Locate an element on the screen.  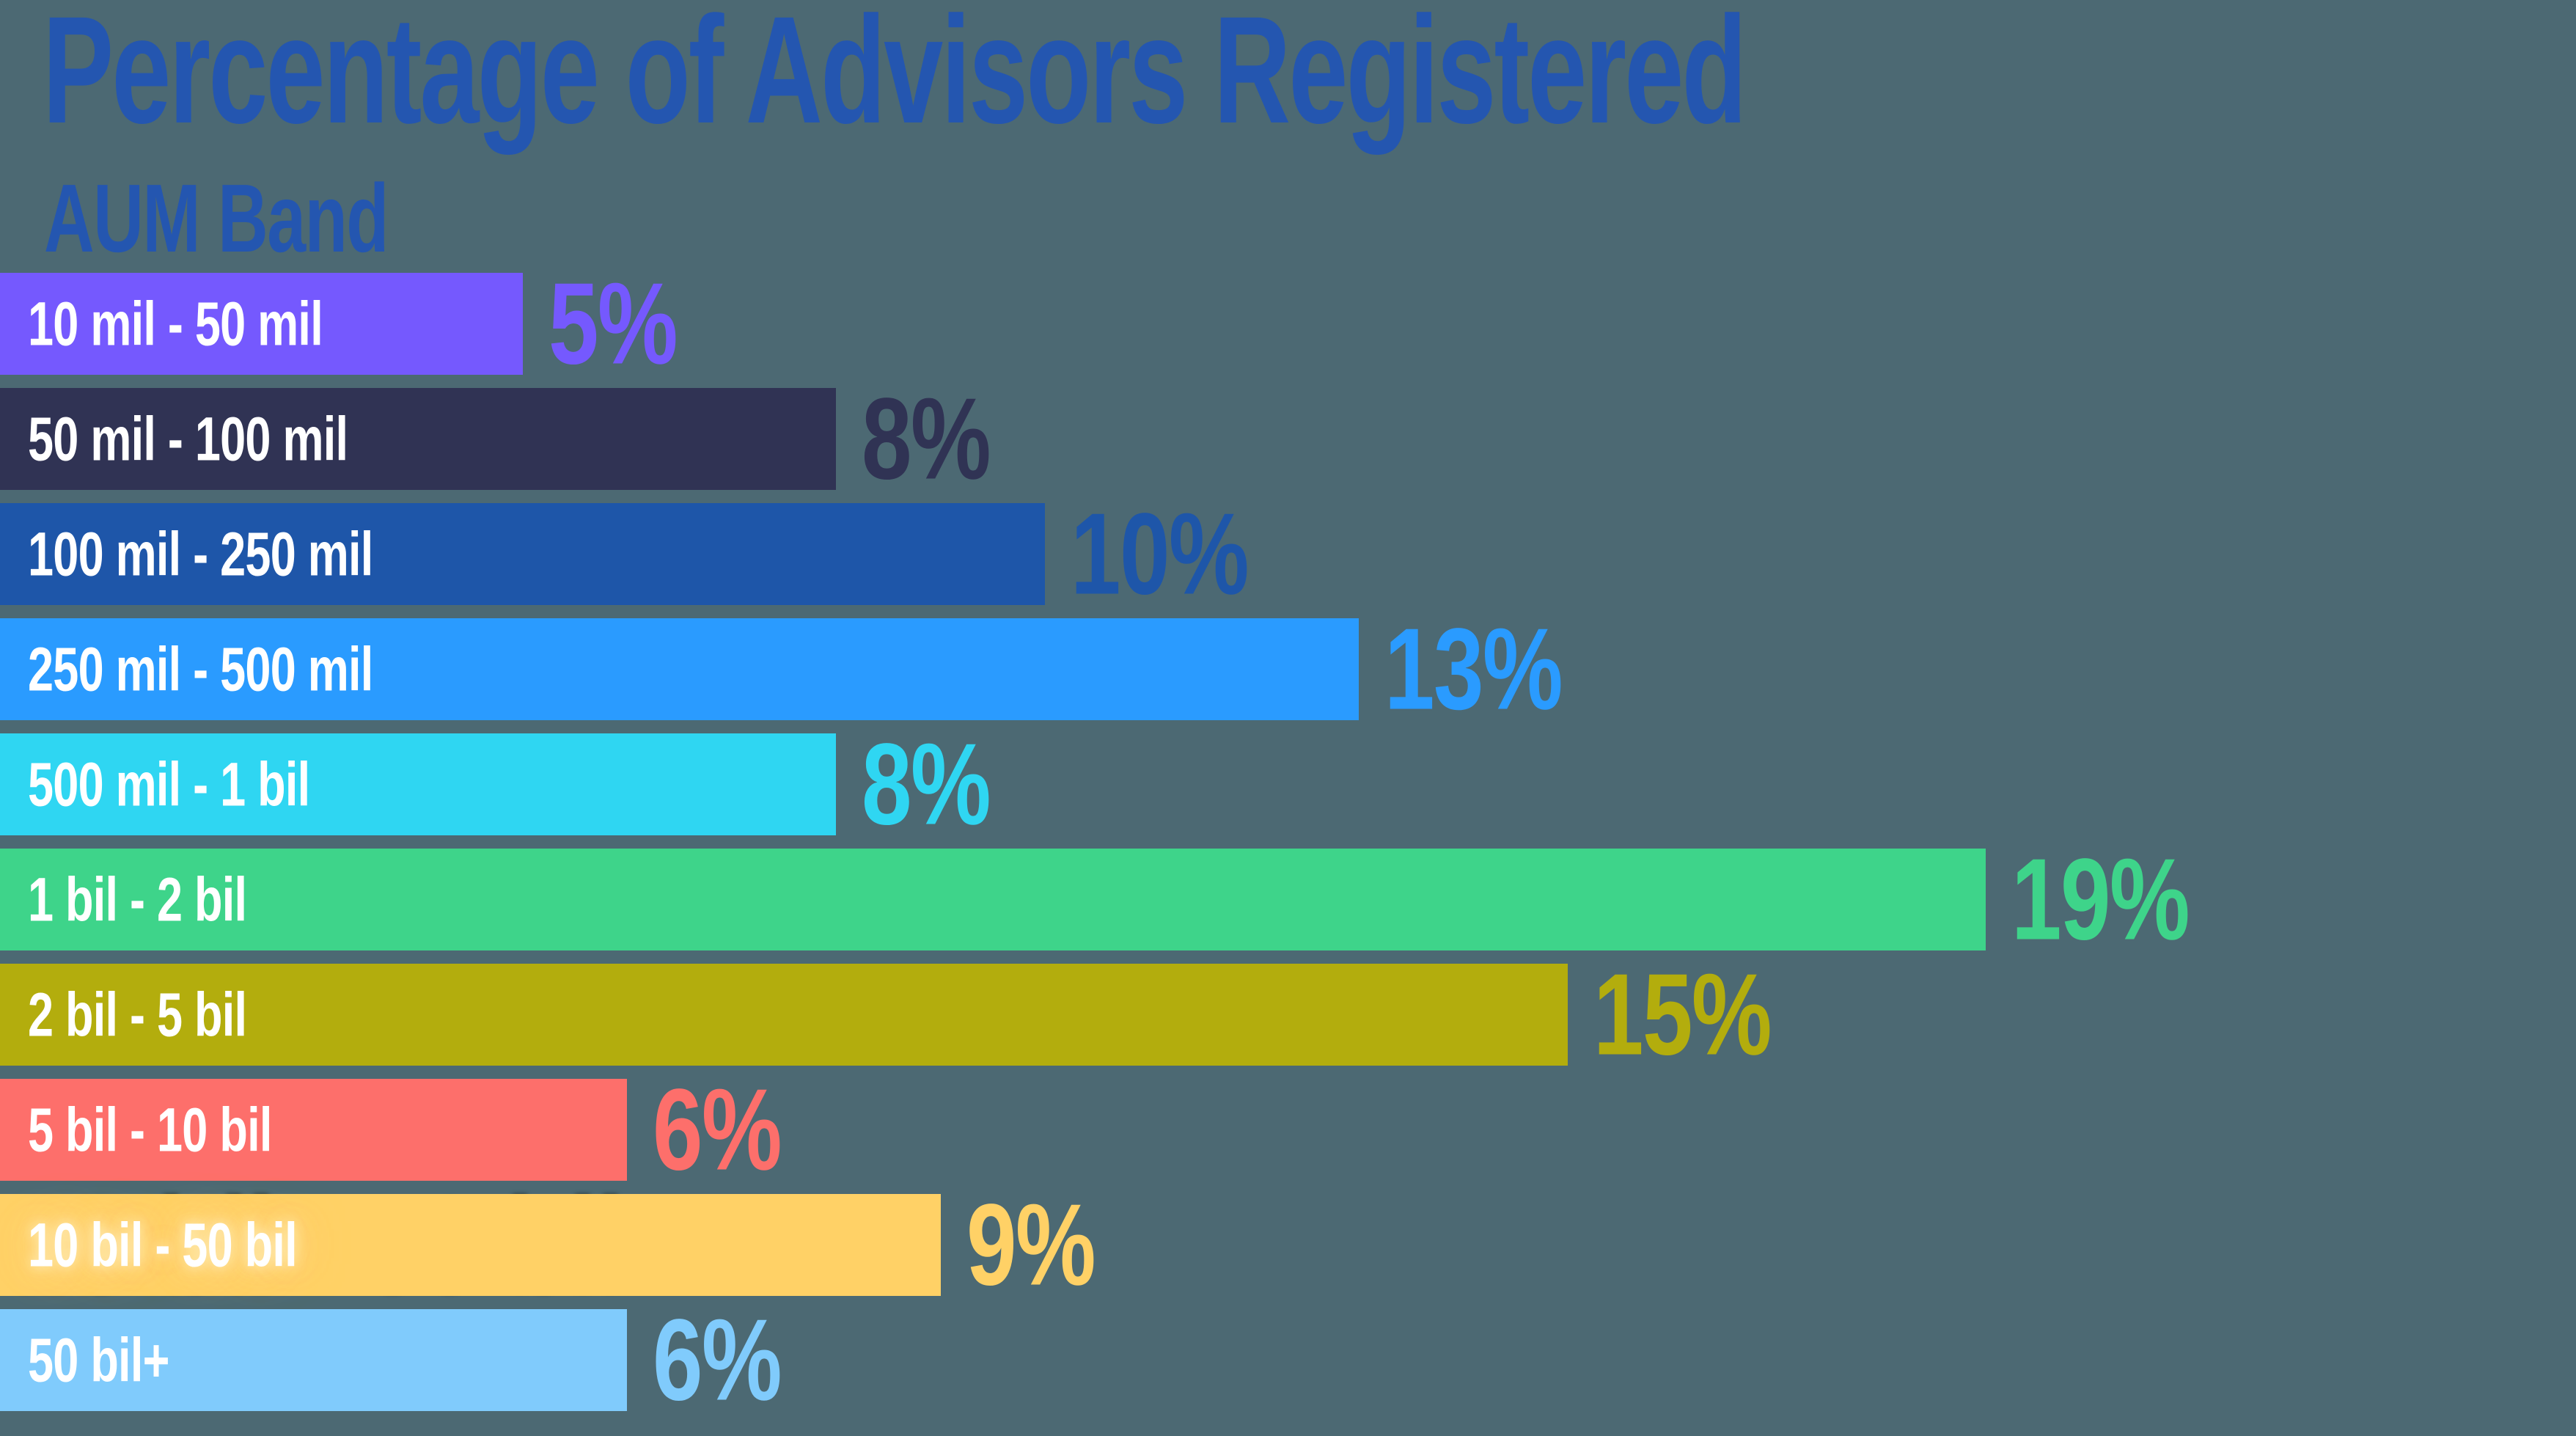
bar-value-label: 19% is located at coordinates (2101, 899).